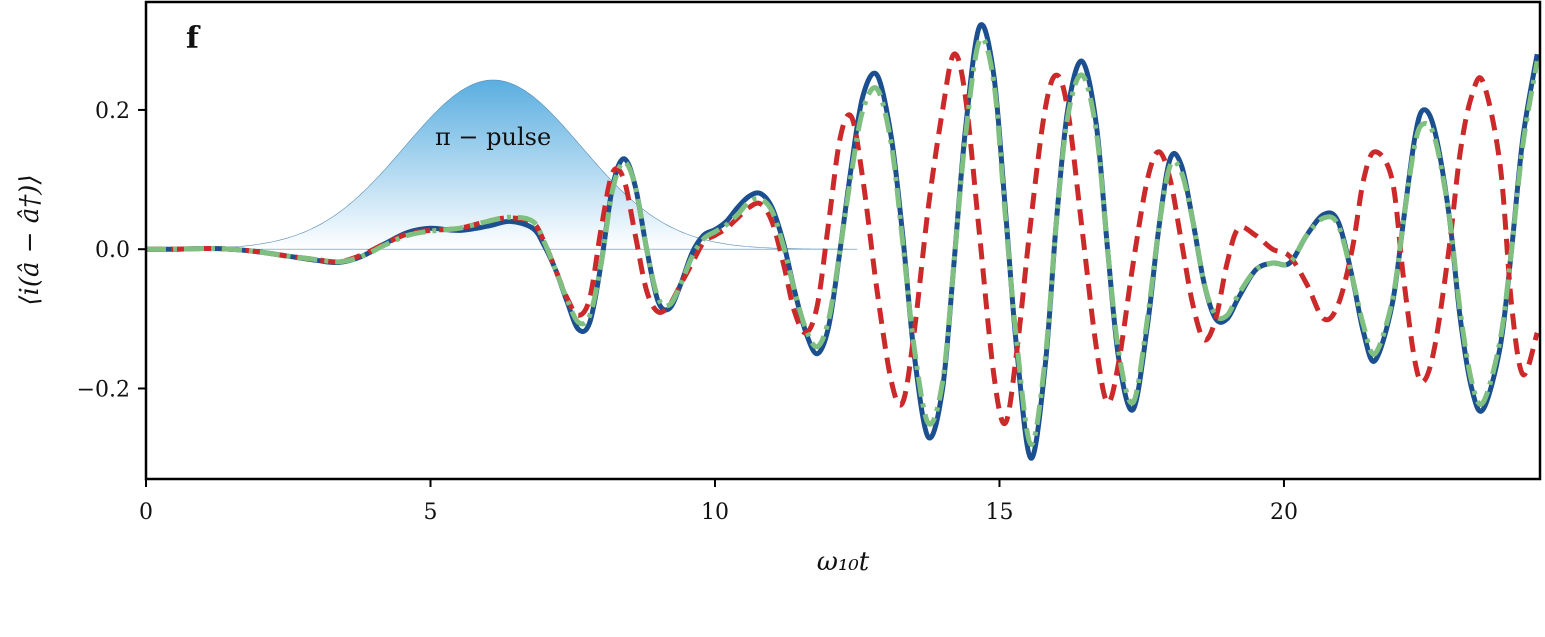  I want to click on x-tick-label: 0, so click(146, 512).